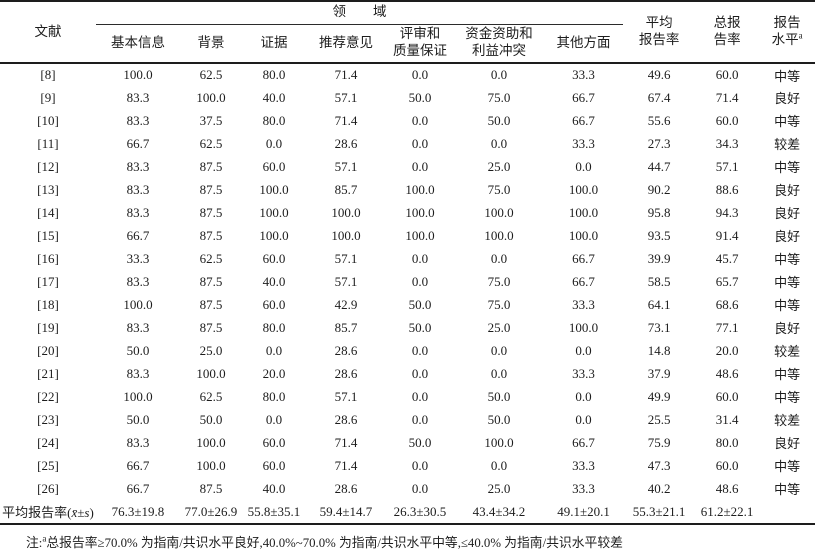 This screenshot has width=815, height=551. What do you see at coordinates (211, 120) in the screenshot?
I see `cell-rate-value: 37.5` at bounding box center [211, 120].